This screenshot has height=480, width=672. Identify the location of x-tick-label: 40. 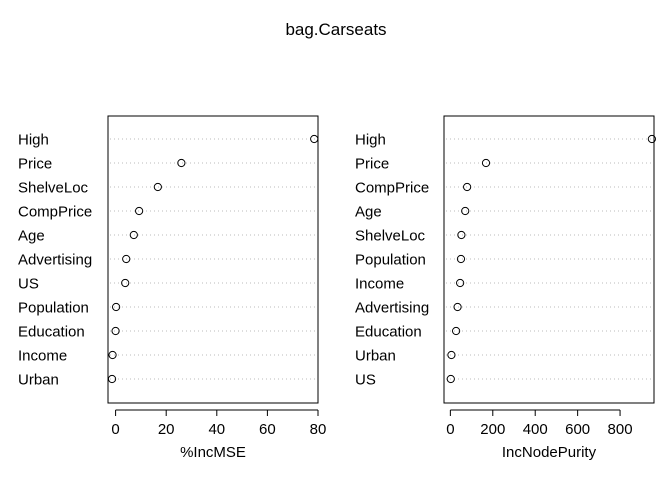
(216, 429).